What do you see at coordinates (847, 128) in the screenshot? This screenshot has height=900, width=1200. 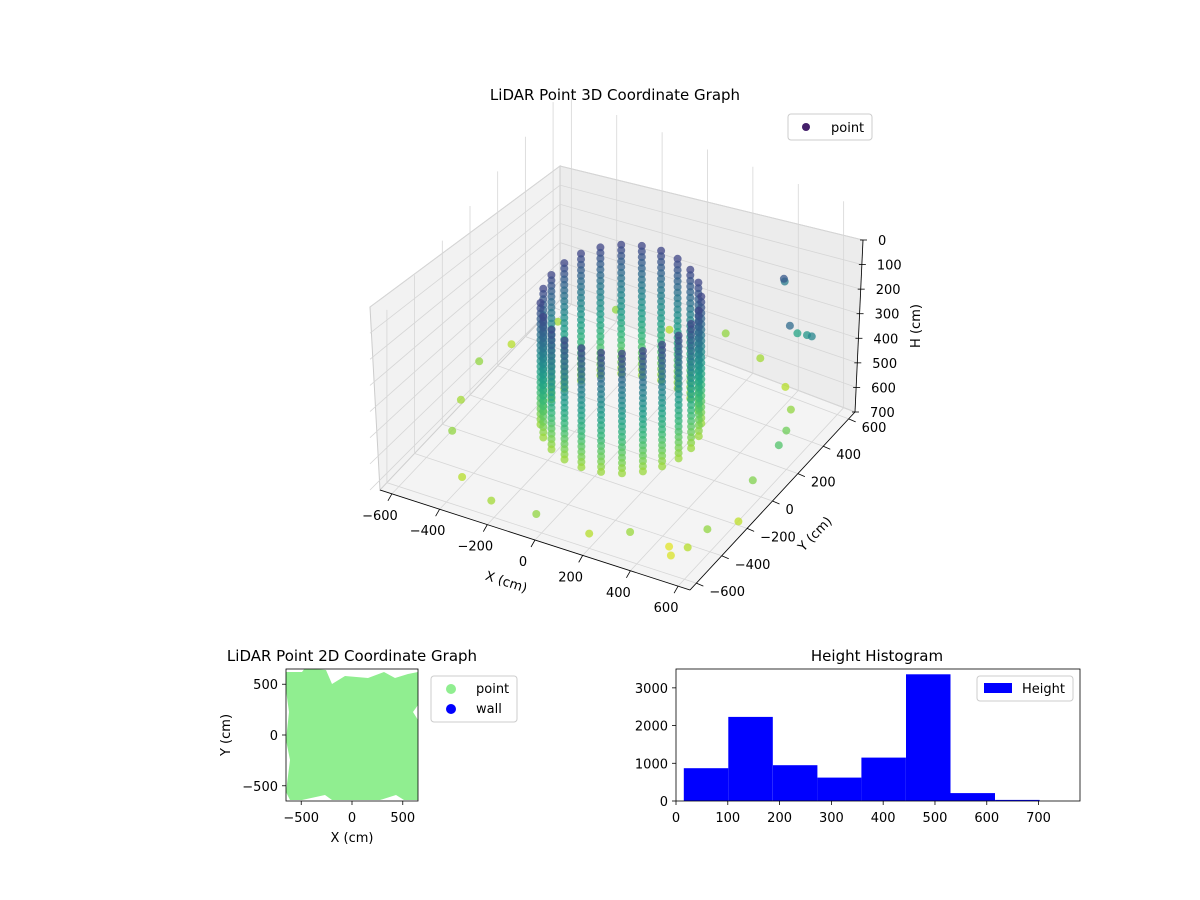 I see `legend-3d-label: point` at bounding box center [847, 128].